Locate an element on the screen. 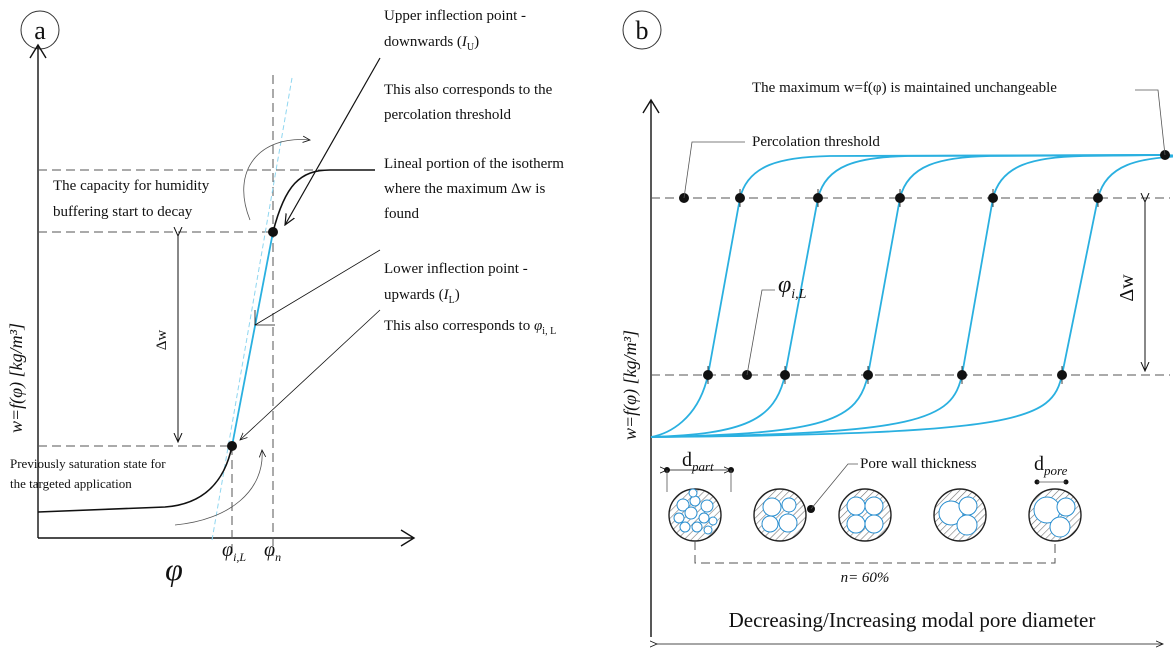  bracket is located at coordinates (875, 552).